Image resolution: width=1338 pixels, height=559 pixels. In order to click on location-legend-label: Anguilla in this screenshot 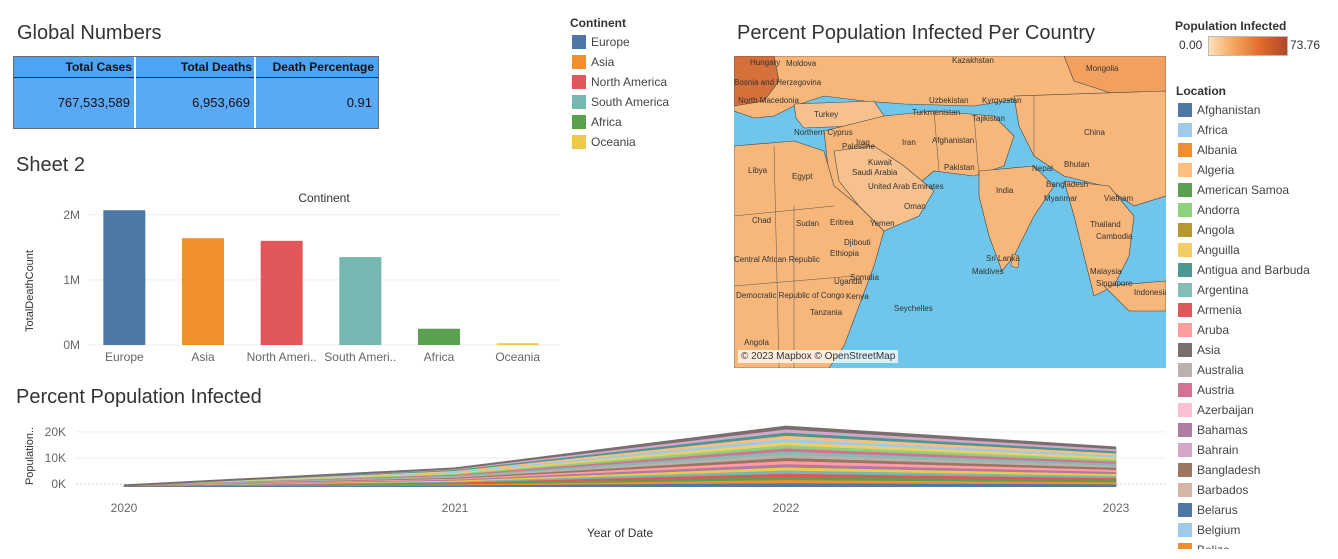, I will do `click(1218, 250)`.